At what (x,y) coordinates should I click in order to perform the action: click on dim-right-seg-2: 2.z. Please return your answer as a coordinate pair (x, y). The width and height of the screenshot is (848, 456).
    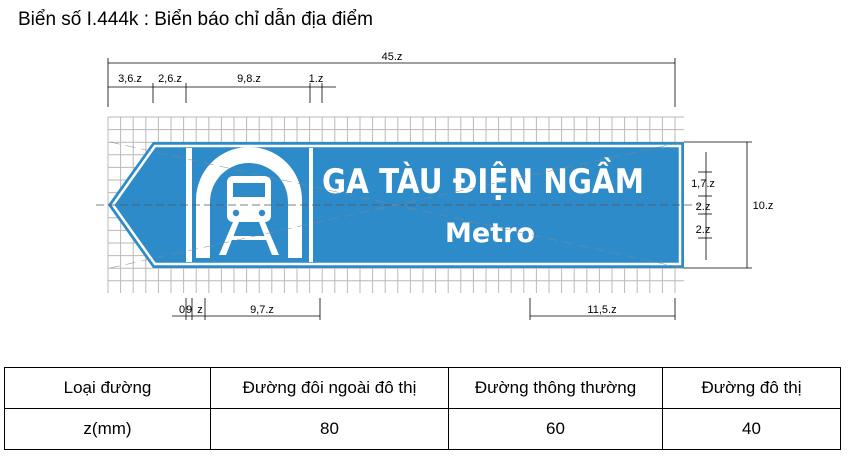
    Looking at the image, I should click on (703, 207).